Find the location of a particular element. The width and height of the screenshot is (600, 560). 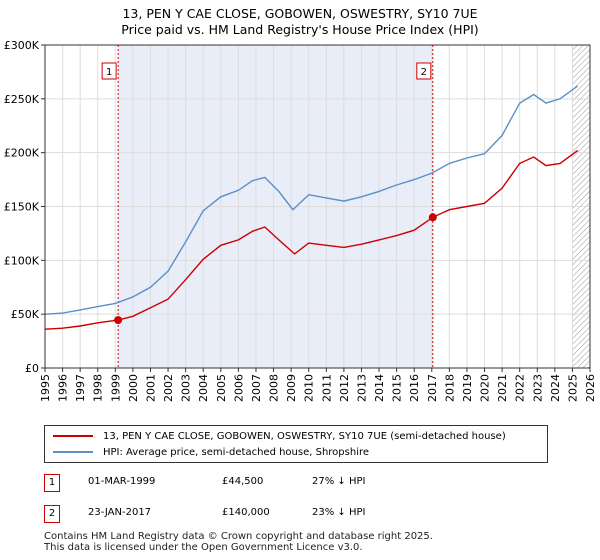

sale-date: 01-MAR-1999 is located at coordinates (122, 481).